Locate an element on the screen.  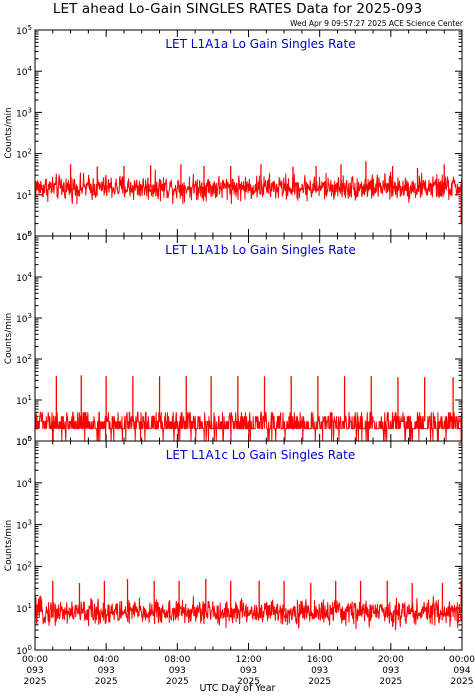
panel-title: LET L1A1a Lo Gain Singles Rate is located at coordinates (260, 44).